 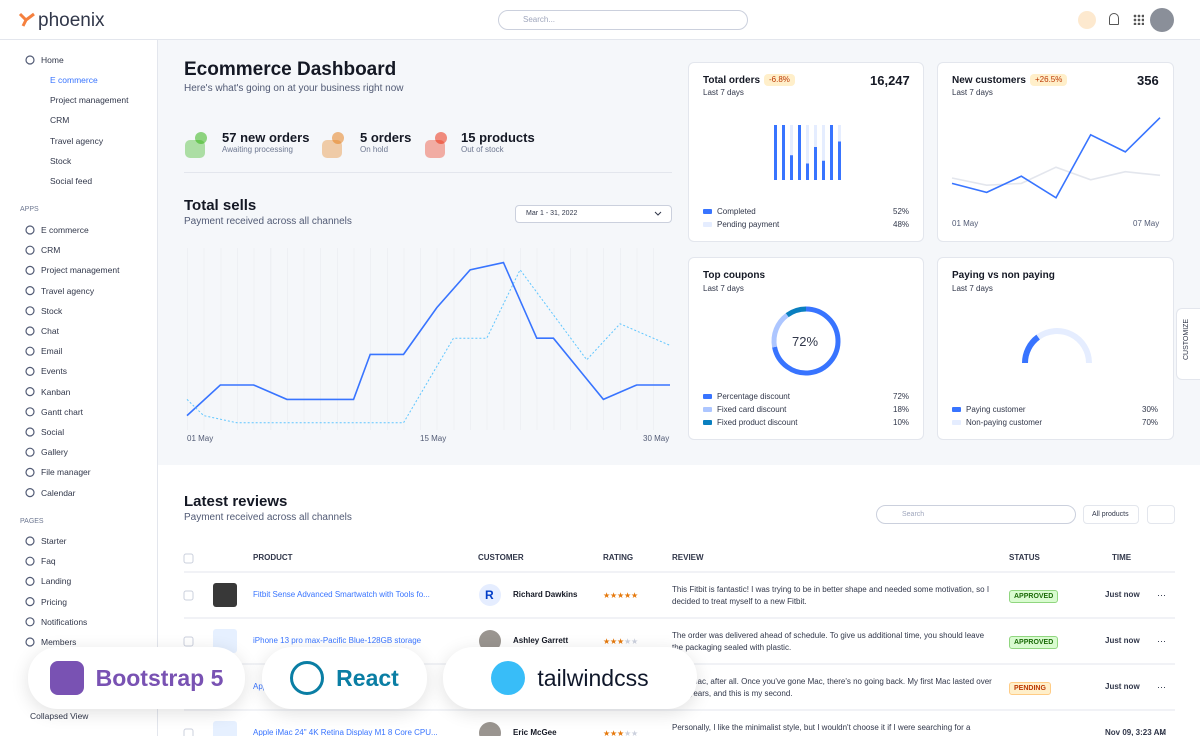 I want to click on stat-label: On hold, so click(x=374, y=149).